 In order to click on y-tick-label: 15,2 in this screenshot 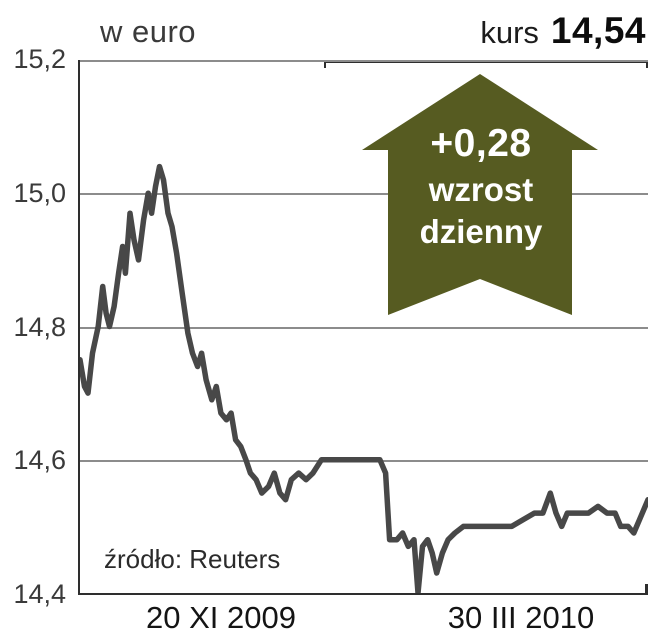, I will do `click(39, 58)`.